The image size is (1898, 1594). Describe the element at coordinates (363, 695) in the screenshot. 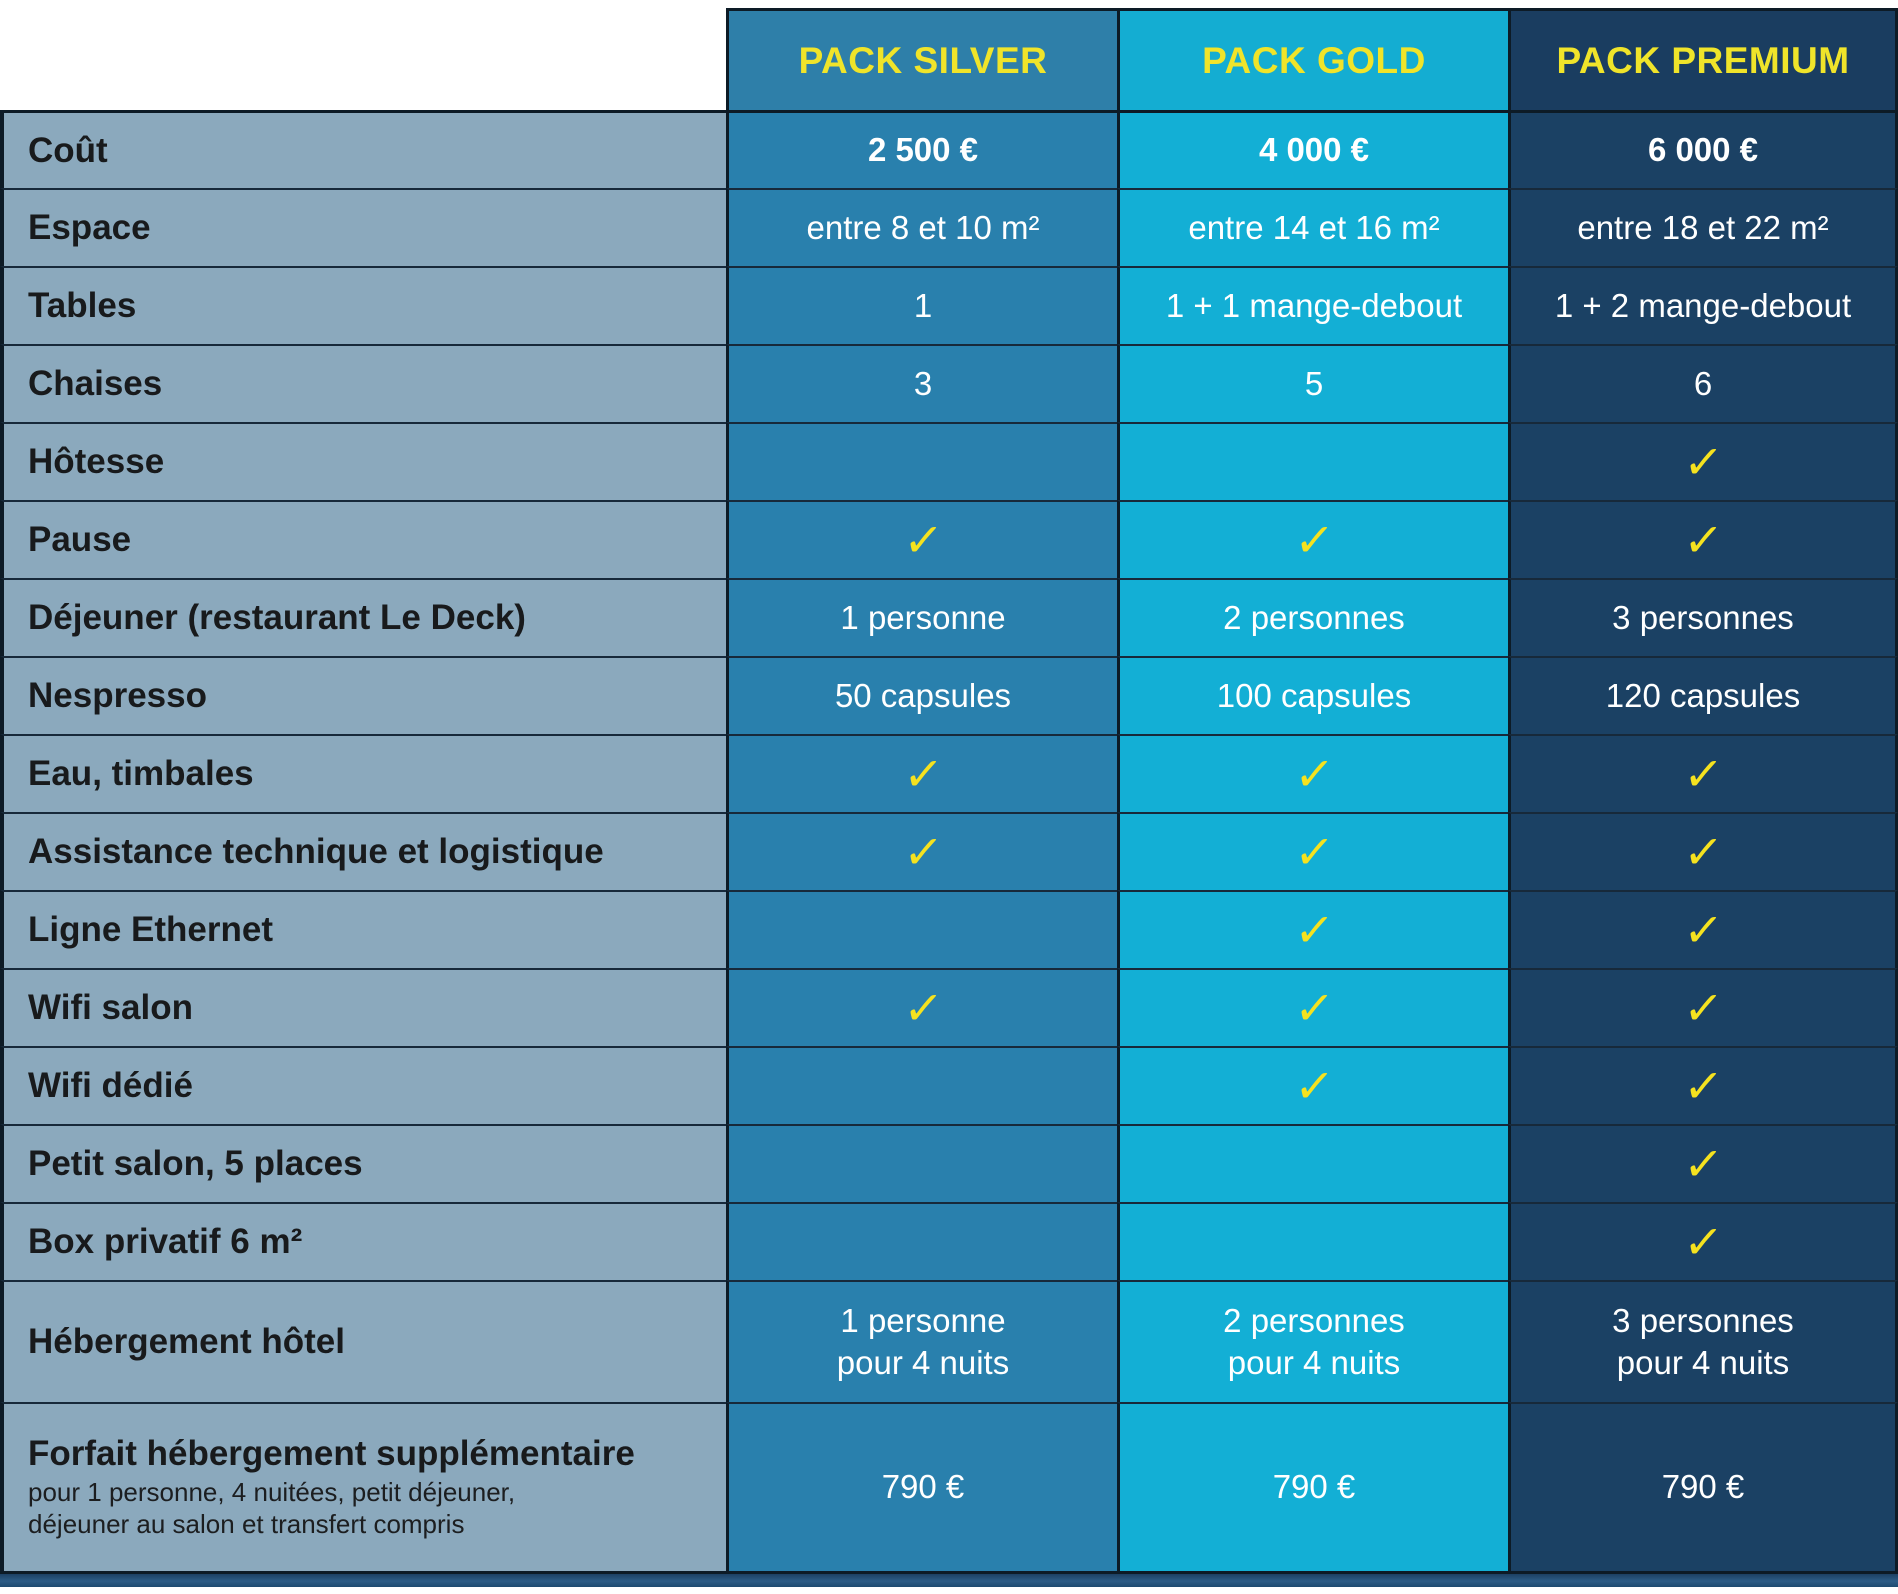

I see `row-label-cell: Nespresso` at that location.